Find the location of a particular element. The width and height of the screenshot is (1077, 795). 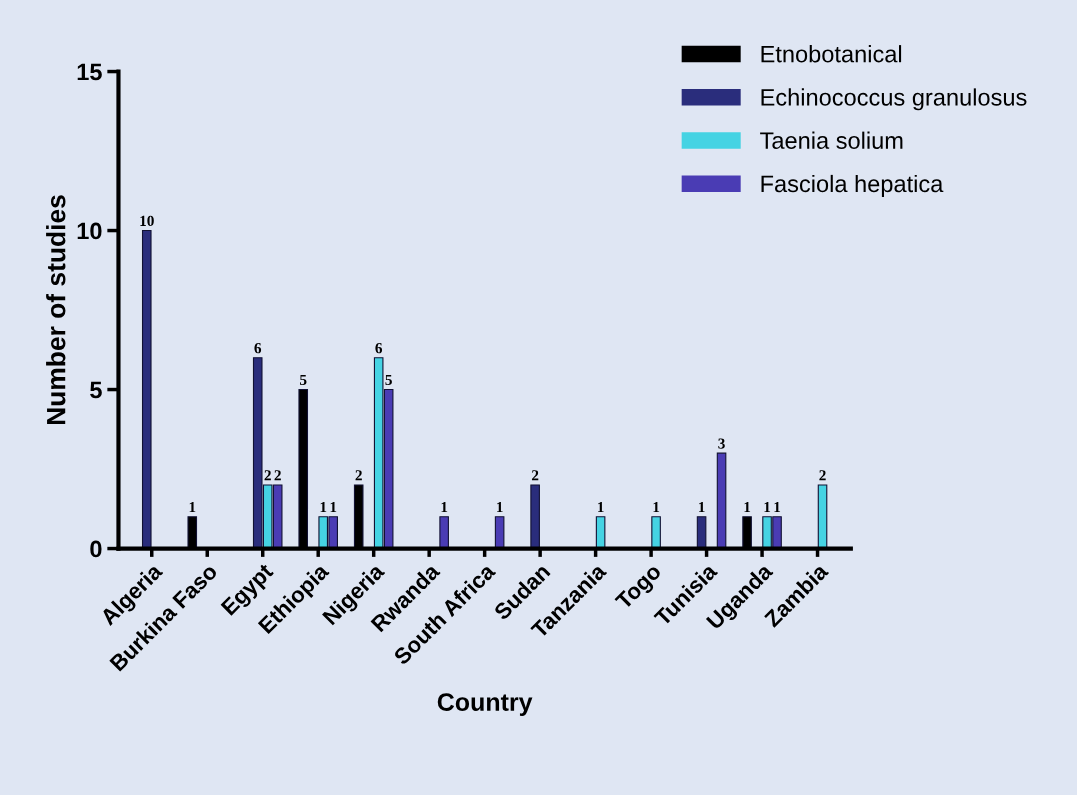

y-axis-title: Number of studies is located at coordinates (56, 310).